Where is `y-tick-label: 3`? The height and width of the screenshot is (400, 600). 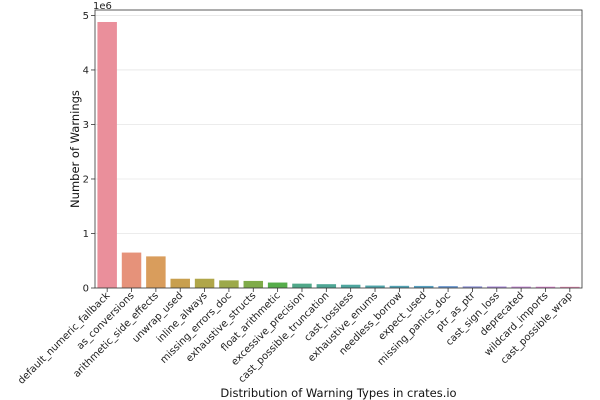
y-tick-label: 3 is located at coordinates (86, 125).